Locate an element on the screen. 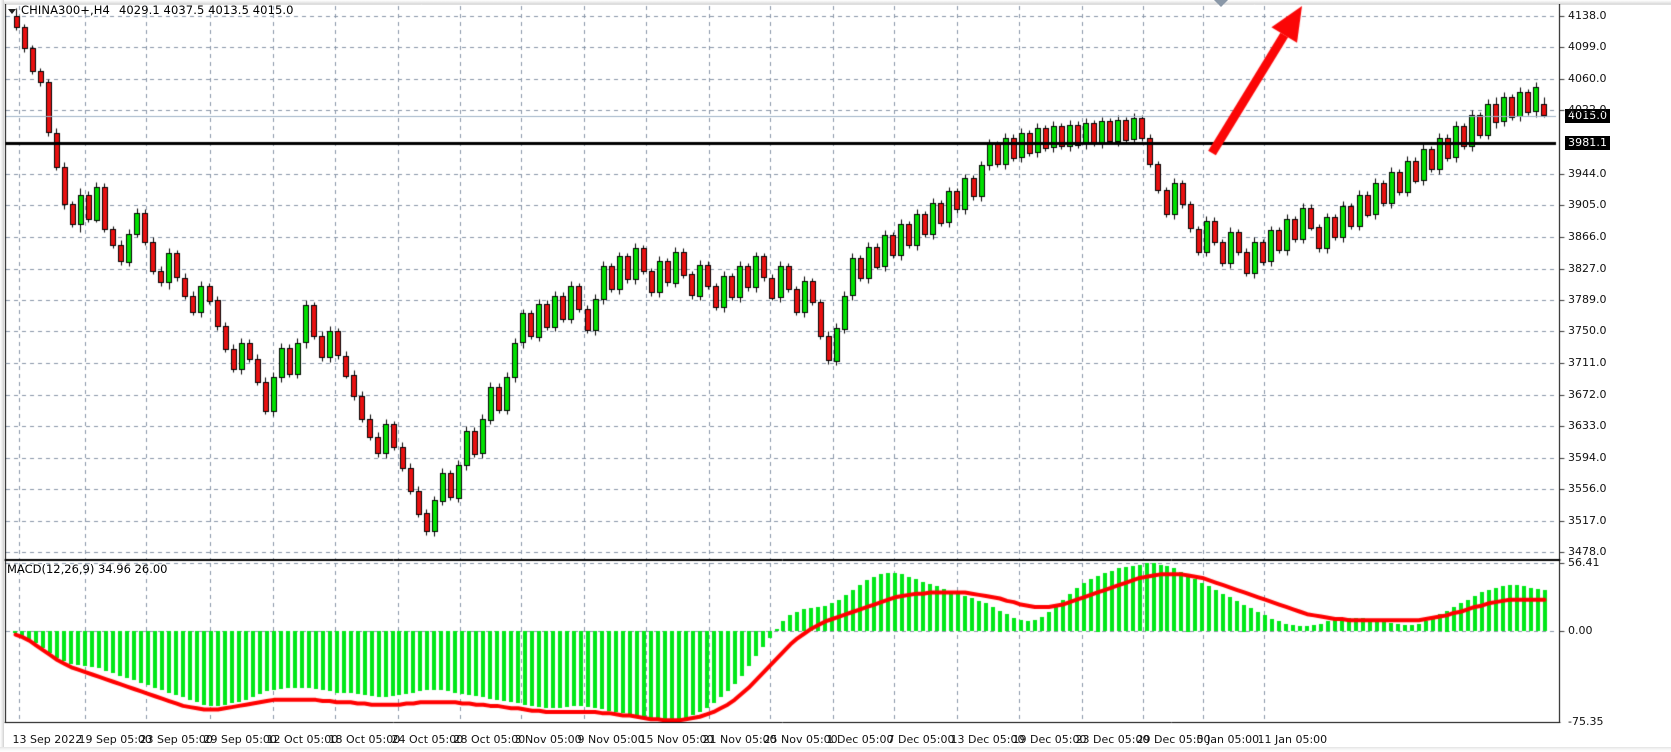 This screenshot has width=1671, height=752. symbol-header: CHINA300+,H4 4029.1 4037.5 4013.5 4015.0 is located at coordinates (151, 10).